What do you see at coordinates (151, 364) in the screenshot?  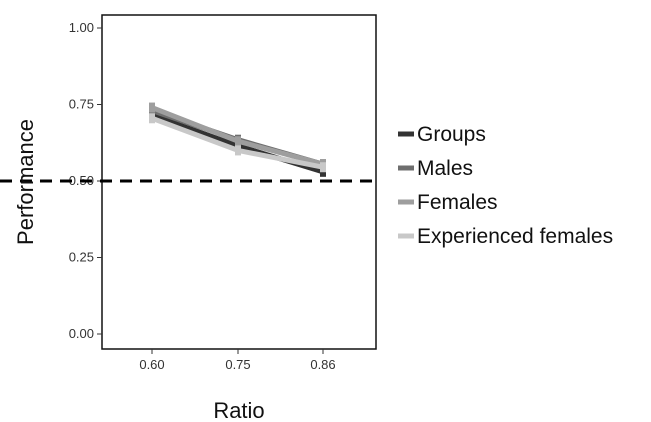 I see `x-tick-label: 0.60` at bounding box center [151, 364].